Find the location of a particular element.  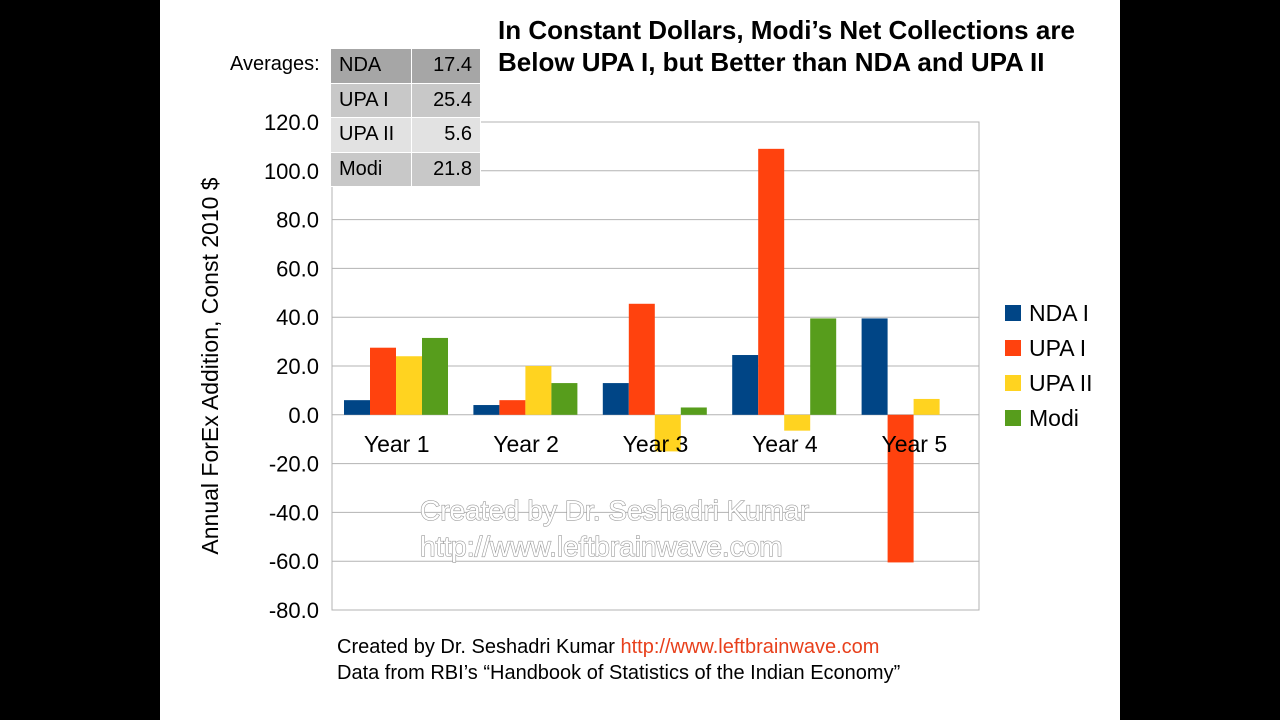

table-row: Modi 21.8 is located at coordinates (405, 169).